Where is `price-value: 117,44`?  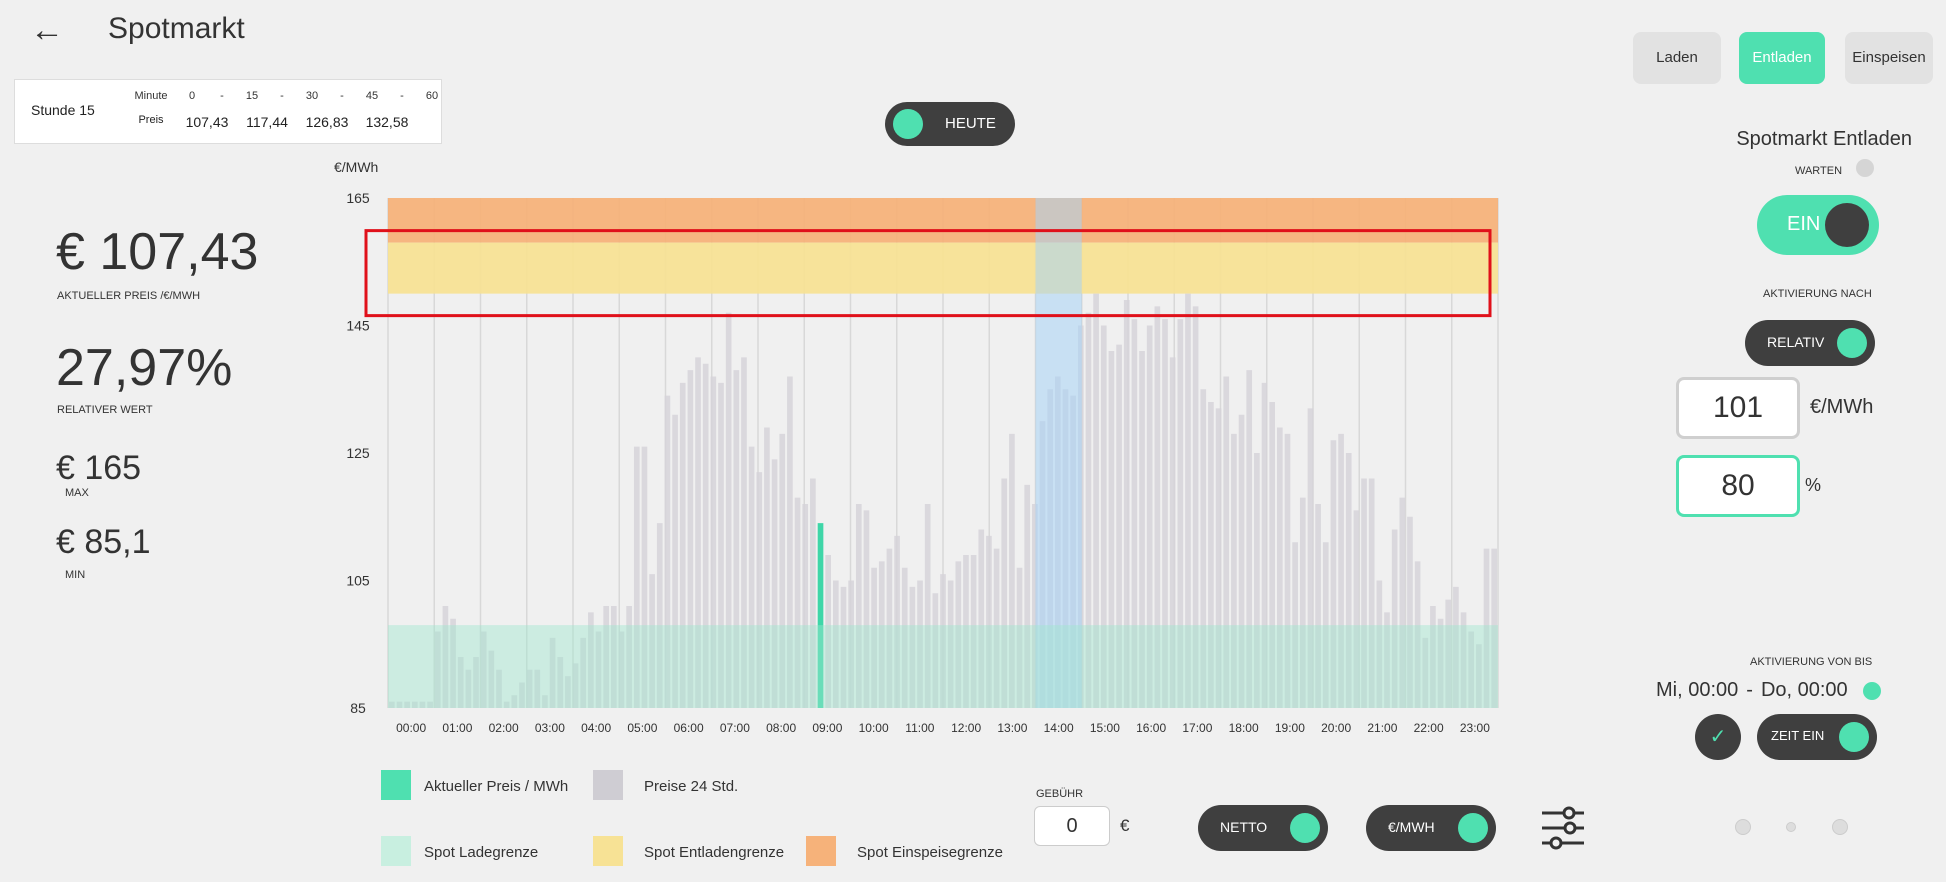 price-value: 117,44 is located at coordinates (267, 122).